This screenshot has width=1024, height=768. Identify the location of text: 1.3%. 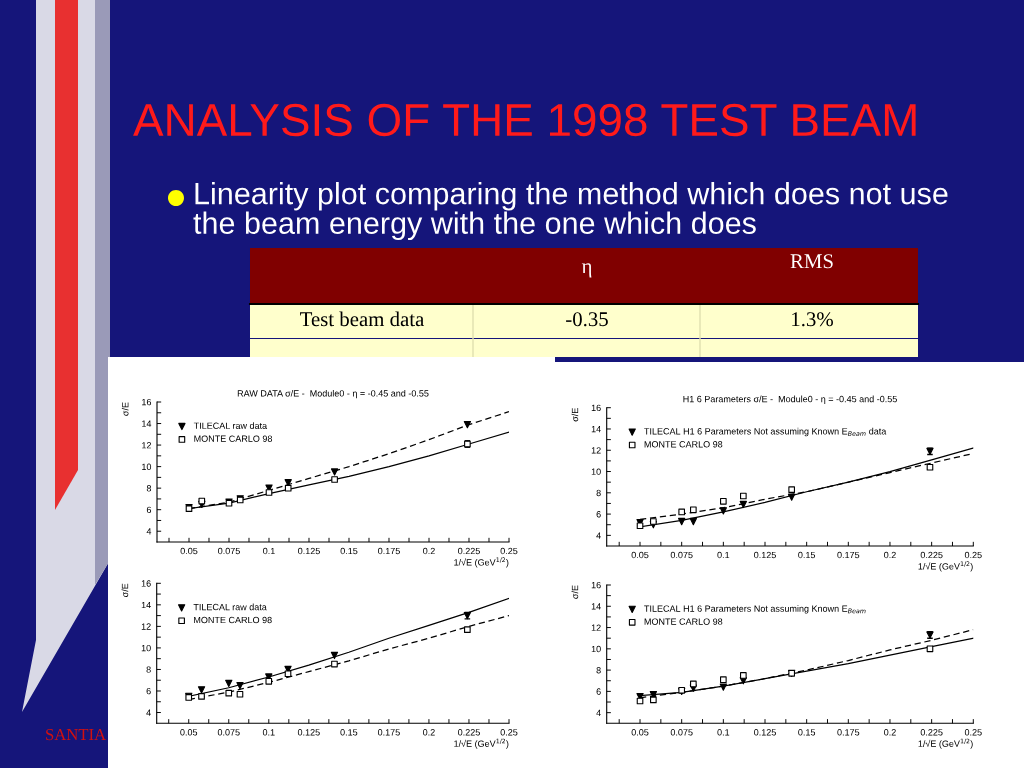
(812, 319).